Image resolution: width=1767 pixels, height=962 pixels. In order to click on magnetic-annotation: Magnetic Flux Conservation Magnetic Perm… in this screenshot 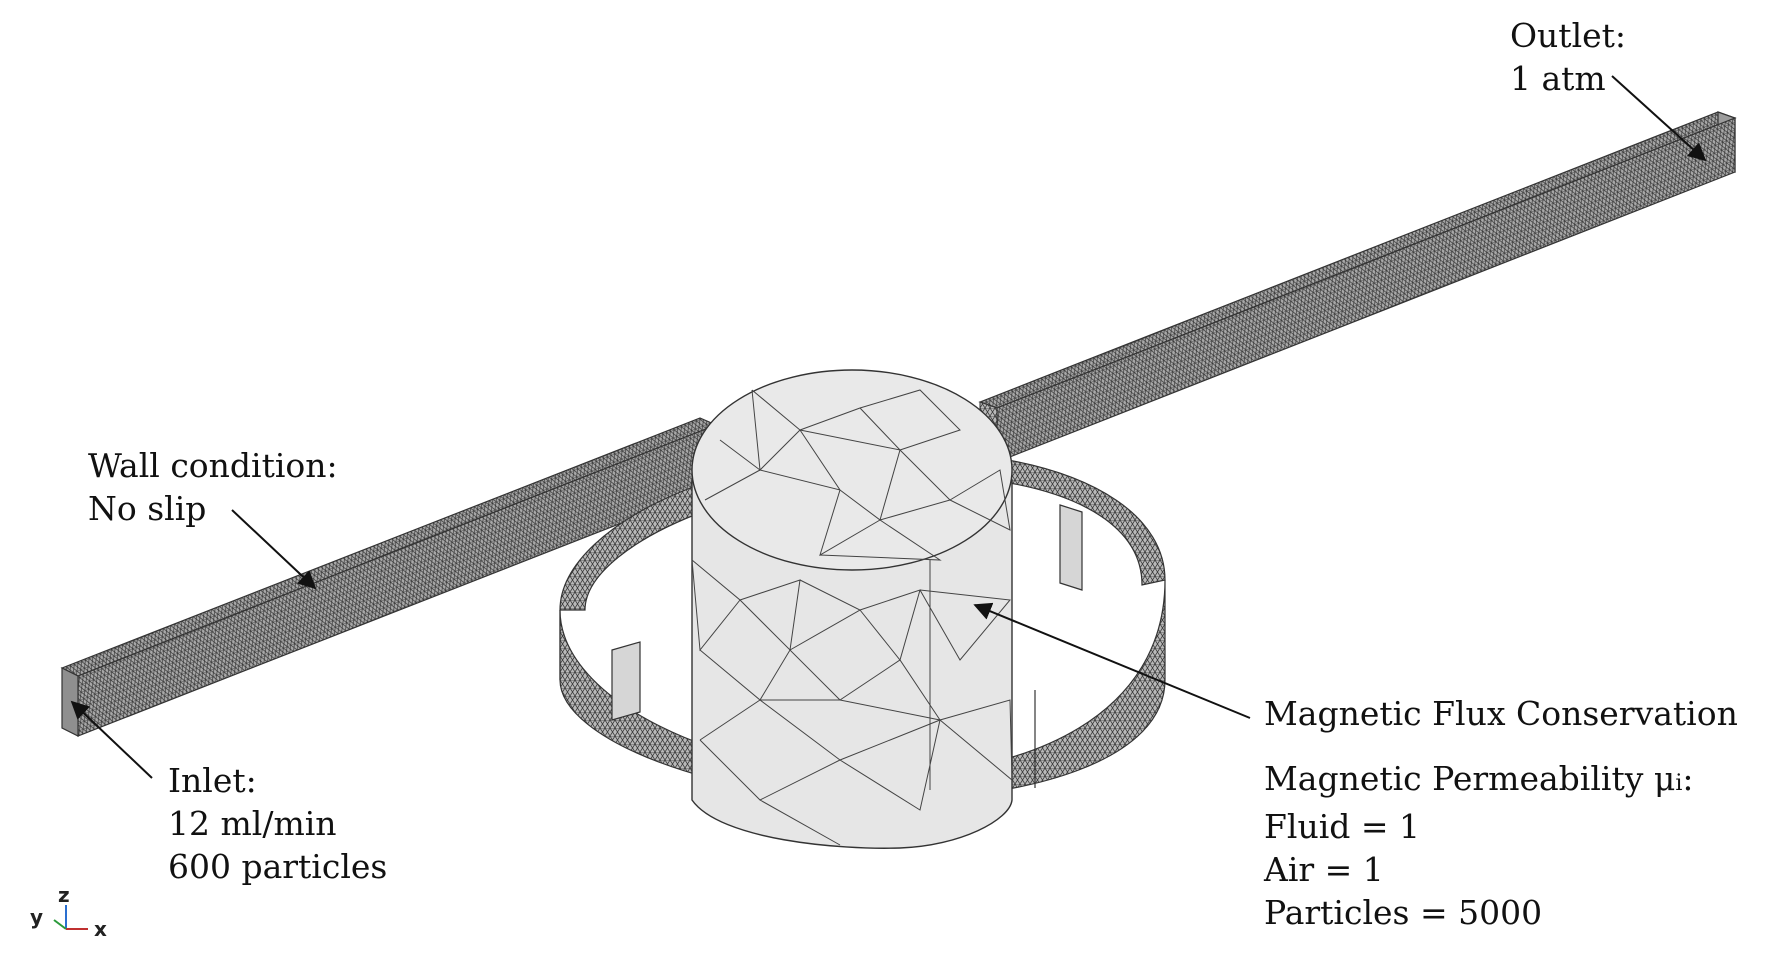, I will do `click(1501, 813)`.